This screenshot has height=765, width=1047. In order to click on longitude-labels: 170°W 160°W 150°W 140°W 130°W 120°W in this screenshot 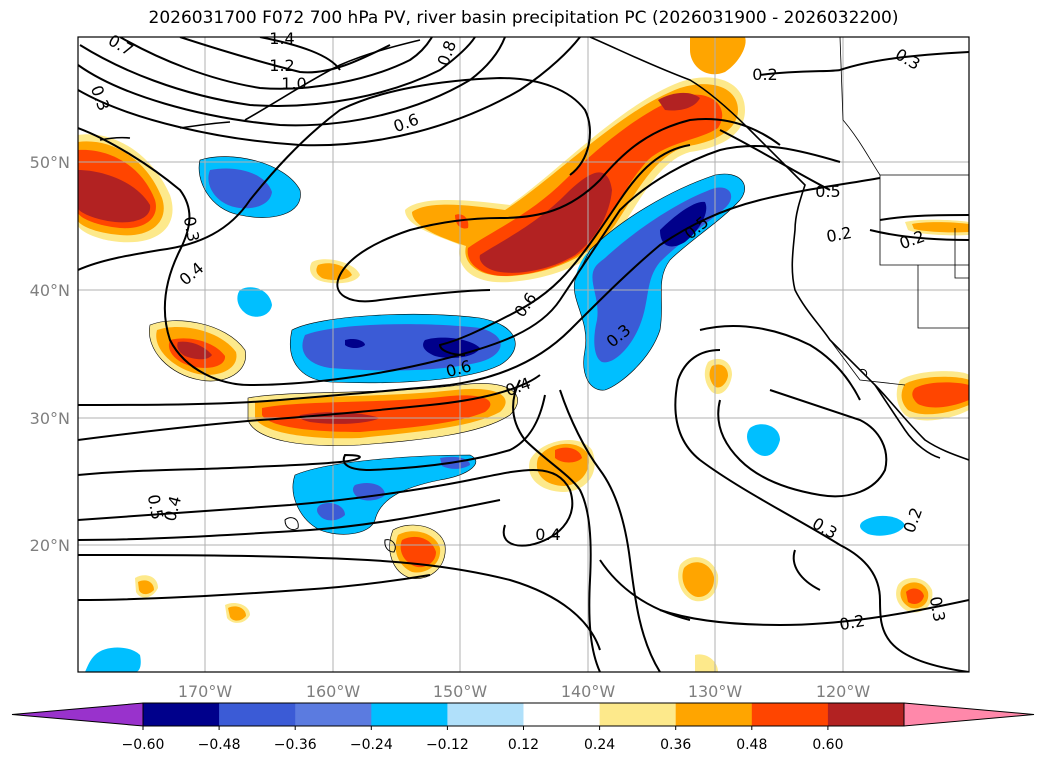, I will do `click(524, 691)`.